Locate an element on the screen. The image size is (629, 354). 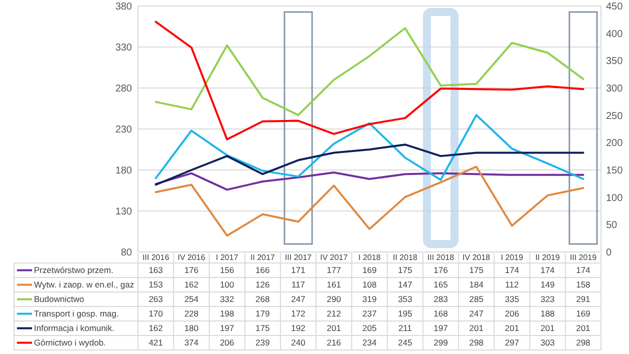
y2-tick-label: 350 is located at coordinates (615, 62).